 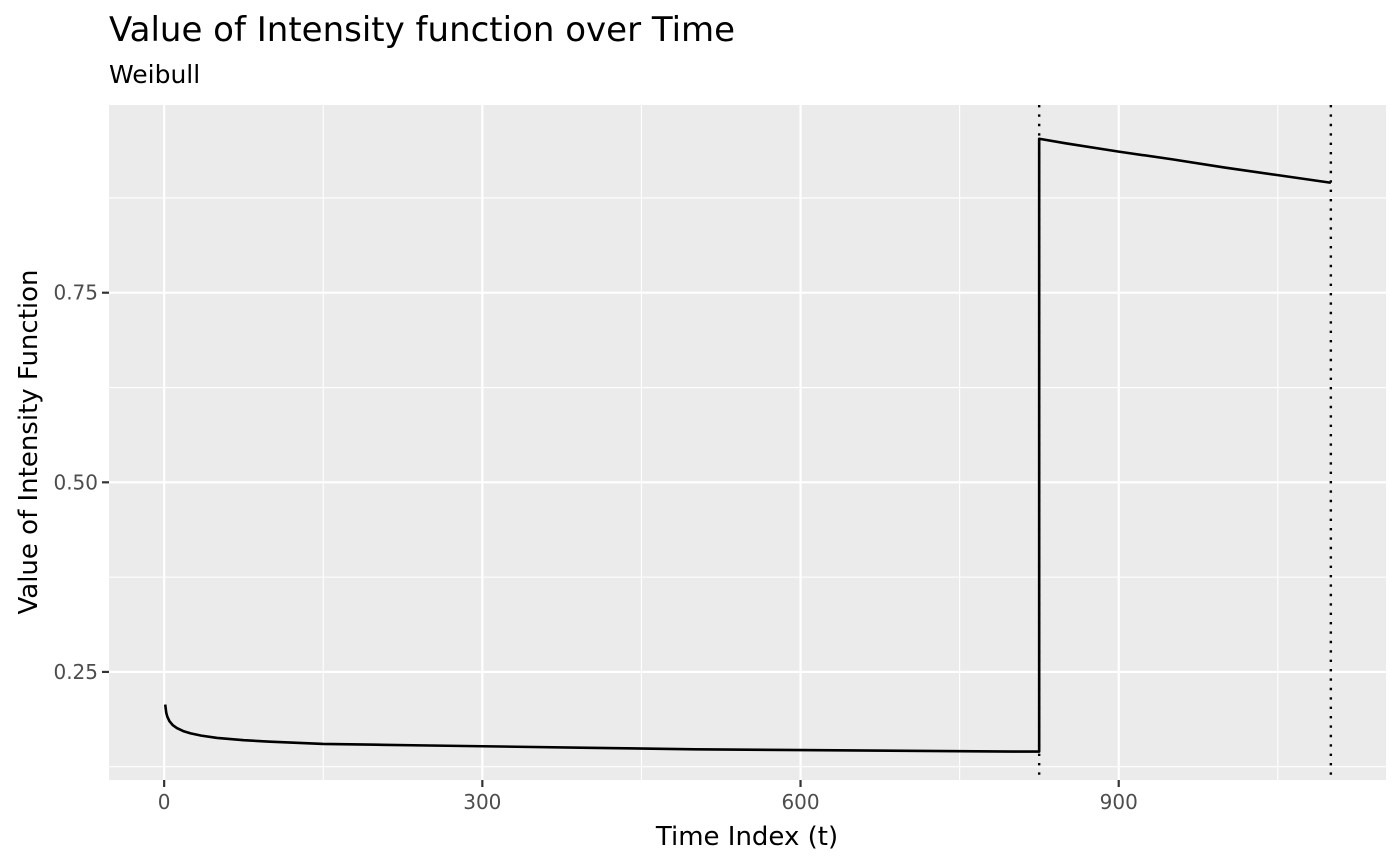 I want to click on chart-title: Value of Intensity function over Time, so click(x=422, y=30).